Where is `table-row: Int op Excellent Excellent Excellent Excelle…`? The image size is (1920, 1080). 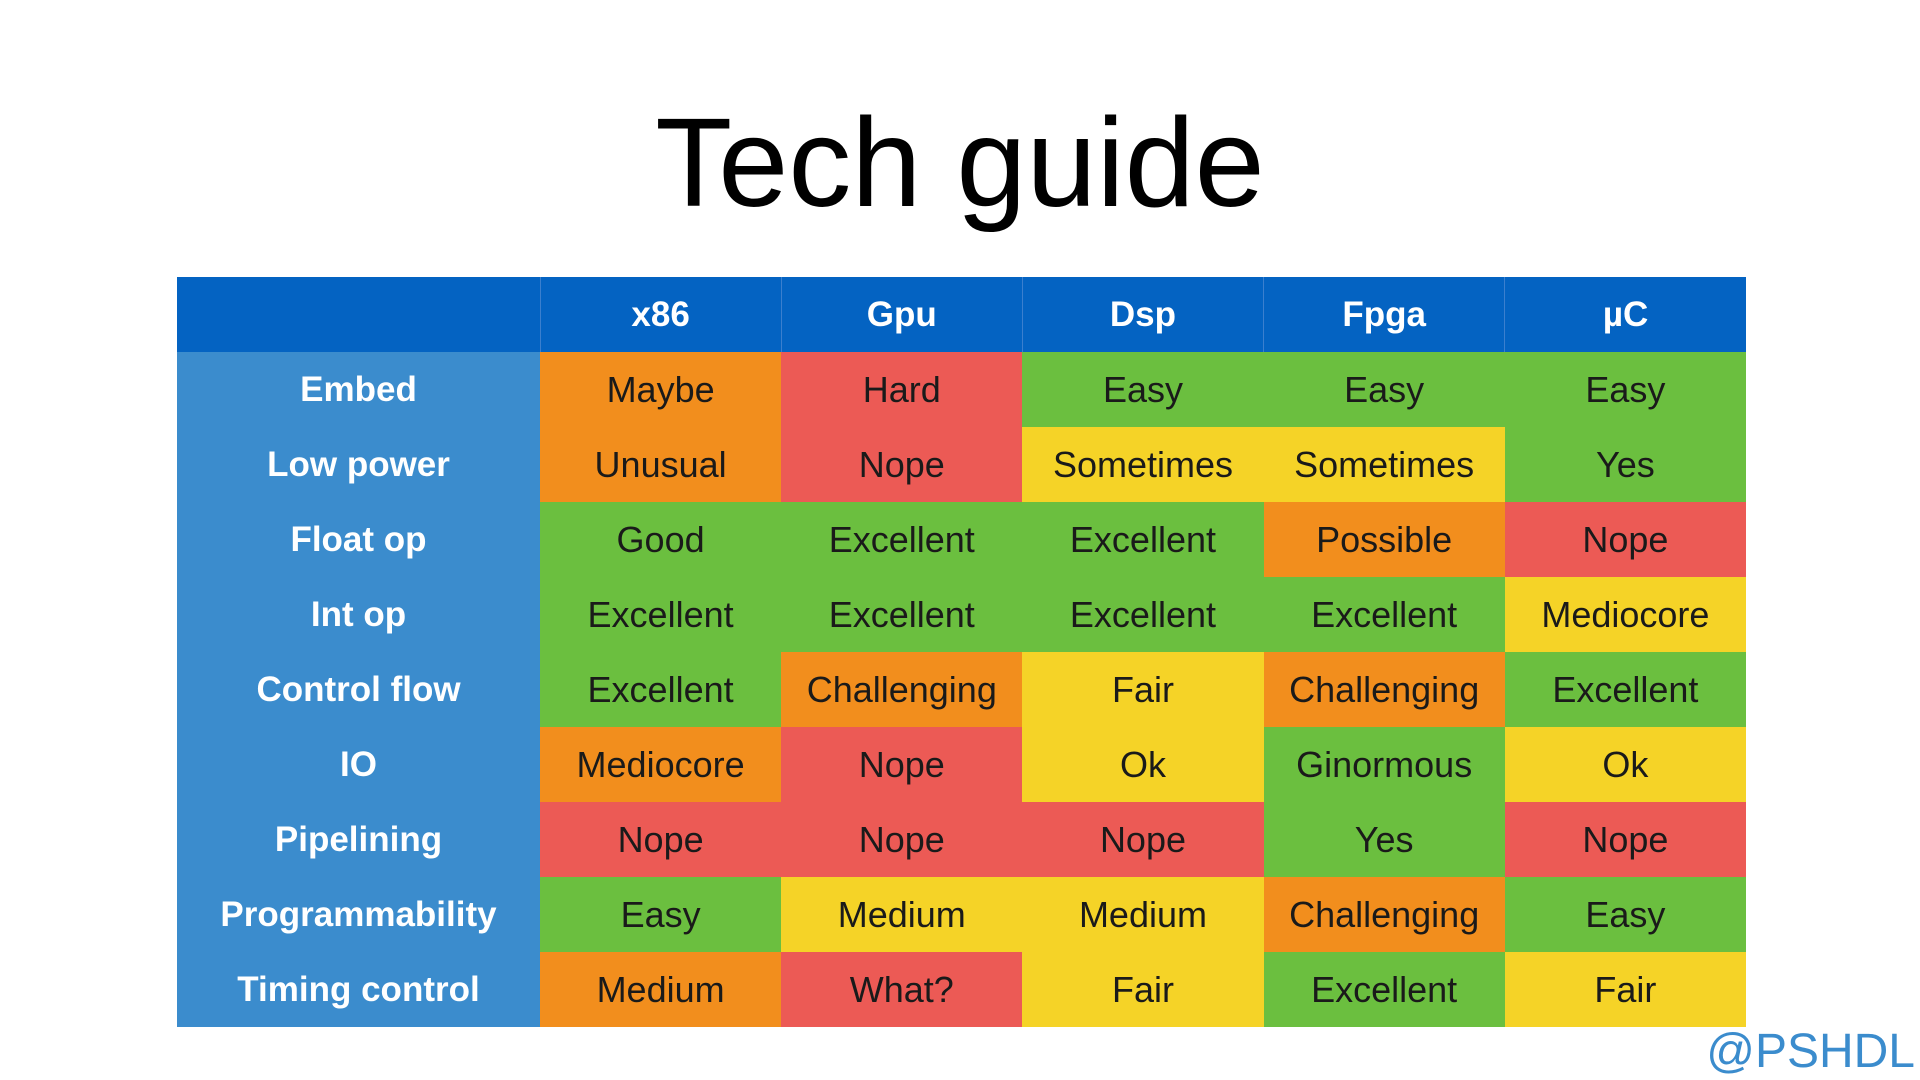
table-row: Int op Excellent Excellent Excellent Excelle… is located at coordinates (961, 614).